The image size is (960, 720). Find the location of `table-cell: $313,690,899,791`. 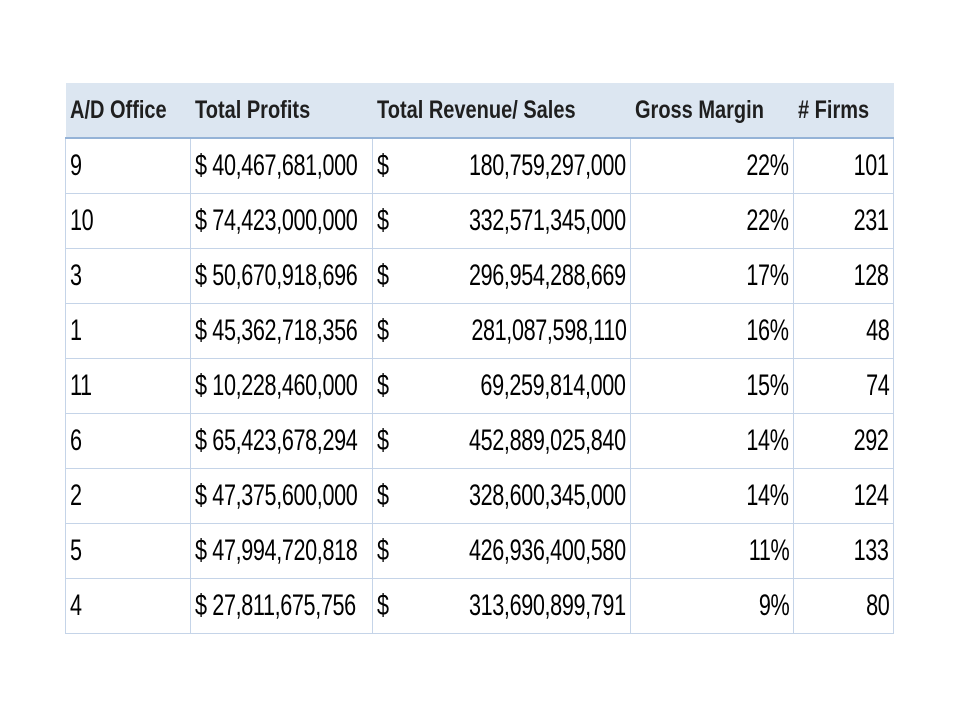

table-cell: $313,690,899,791 is located at coordinates (501, 606).